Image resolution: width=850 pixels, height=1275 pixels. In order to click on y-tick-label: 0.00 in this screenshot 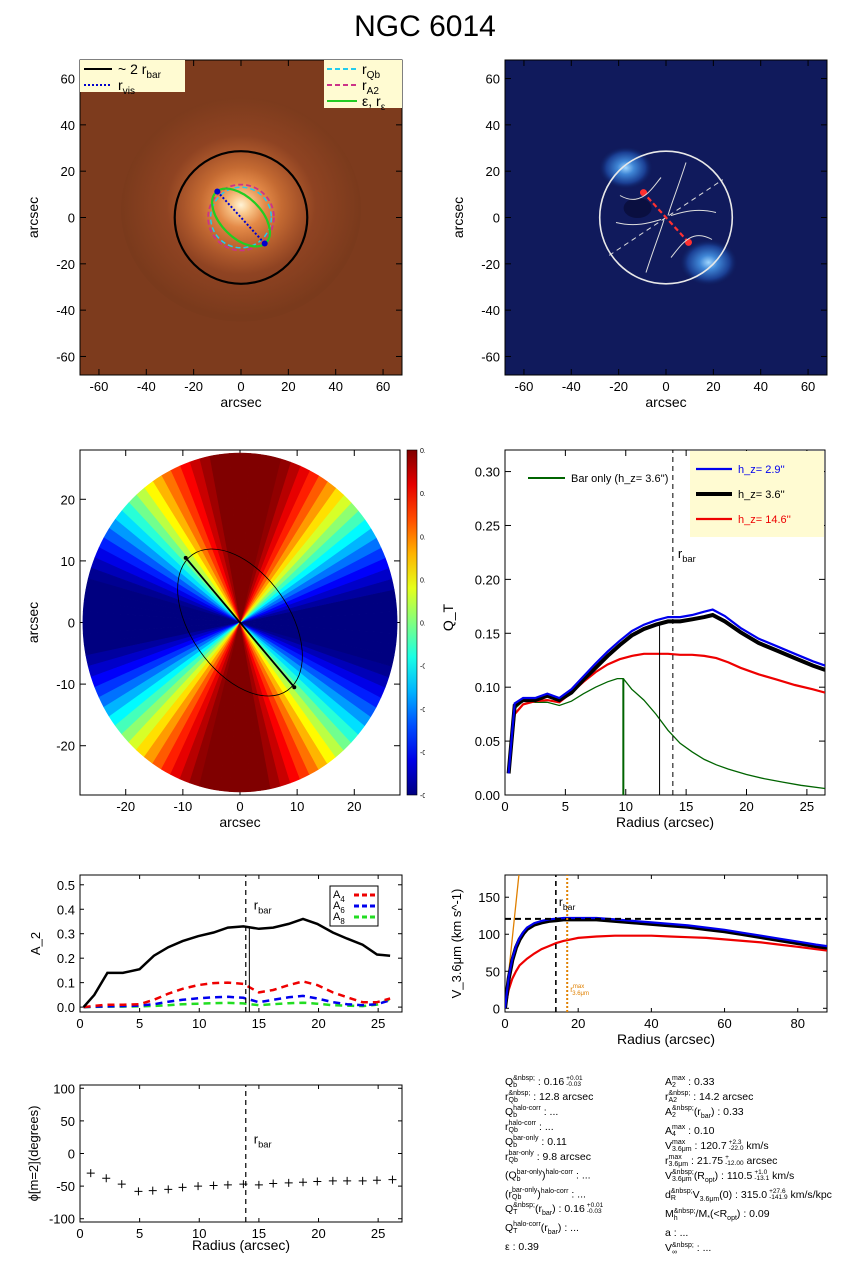, I will do `click(487, 795)`.